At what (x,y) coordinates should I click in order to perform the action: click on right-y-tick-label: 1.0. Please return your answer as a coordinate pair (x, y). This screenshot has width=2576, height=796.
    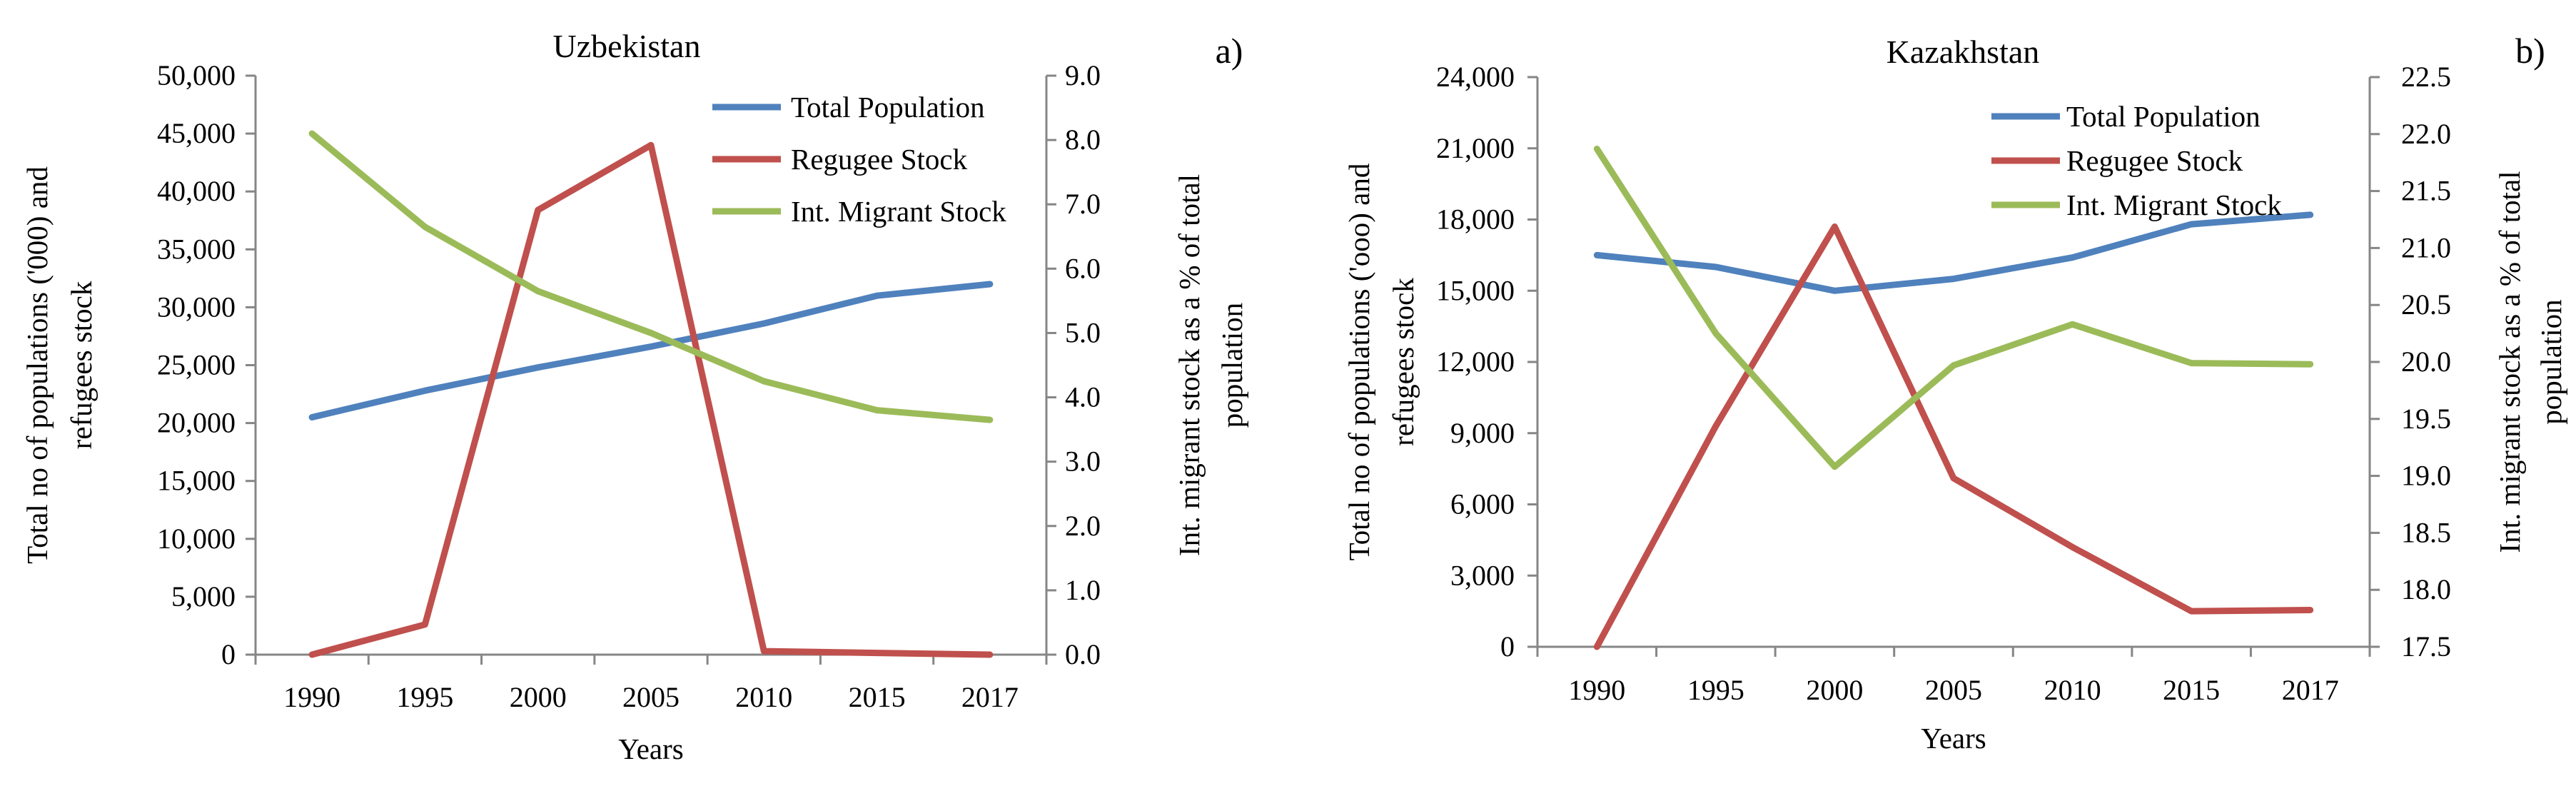
    Looking at the image, I should click on (1083, 590).